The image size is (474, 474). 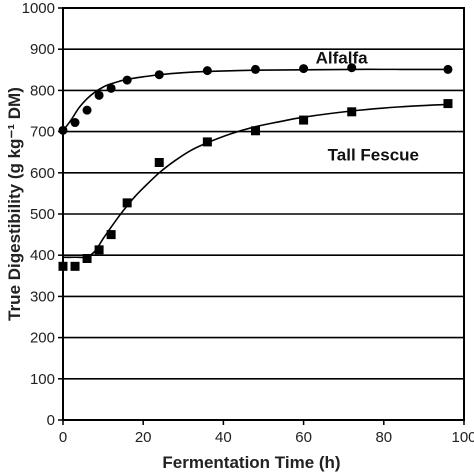 What do you see at coordinates (63, 437) in the screenshot?
I see `x-tick-label: 0` at bounding box center [63, 437].